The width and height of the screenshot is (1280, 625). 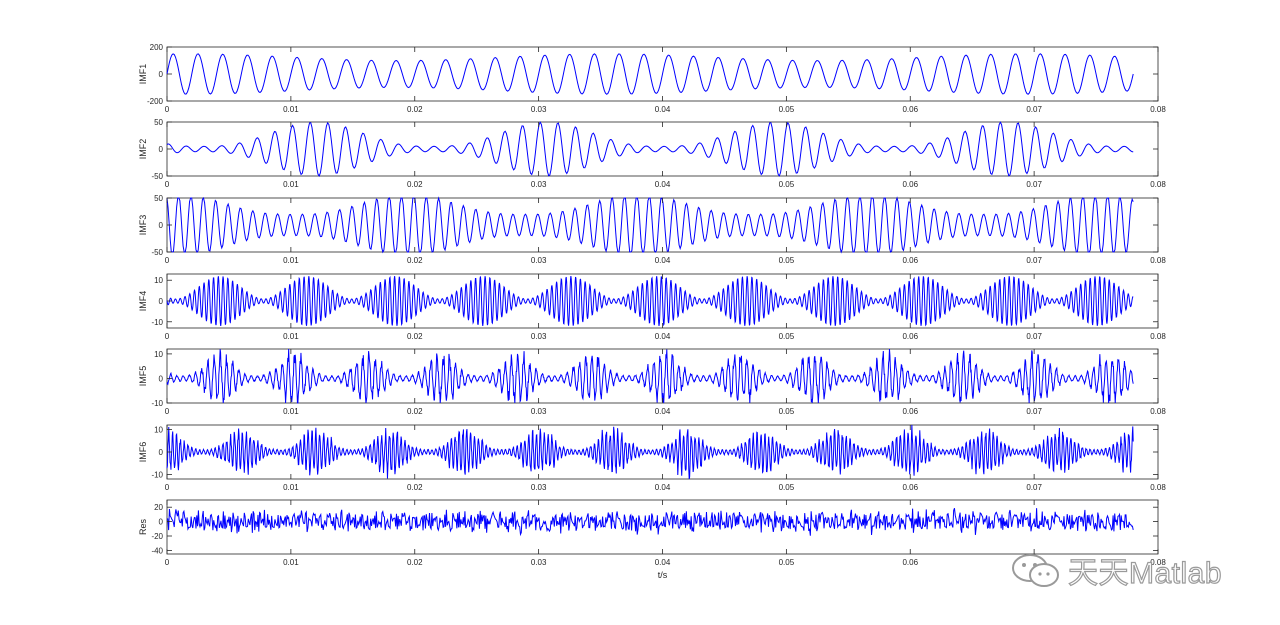 I want to click on x-axis-label: t/s, so click(x=663, y=575).